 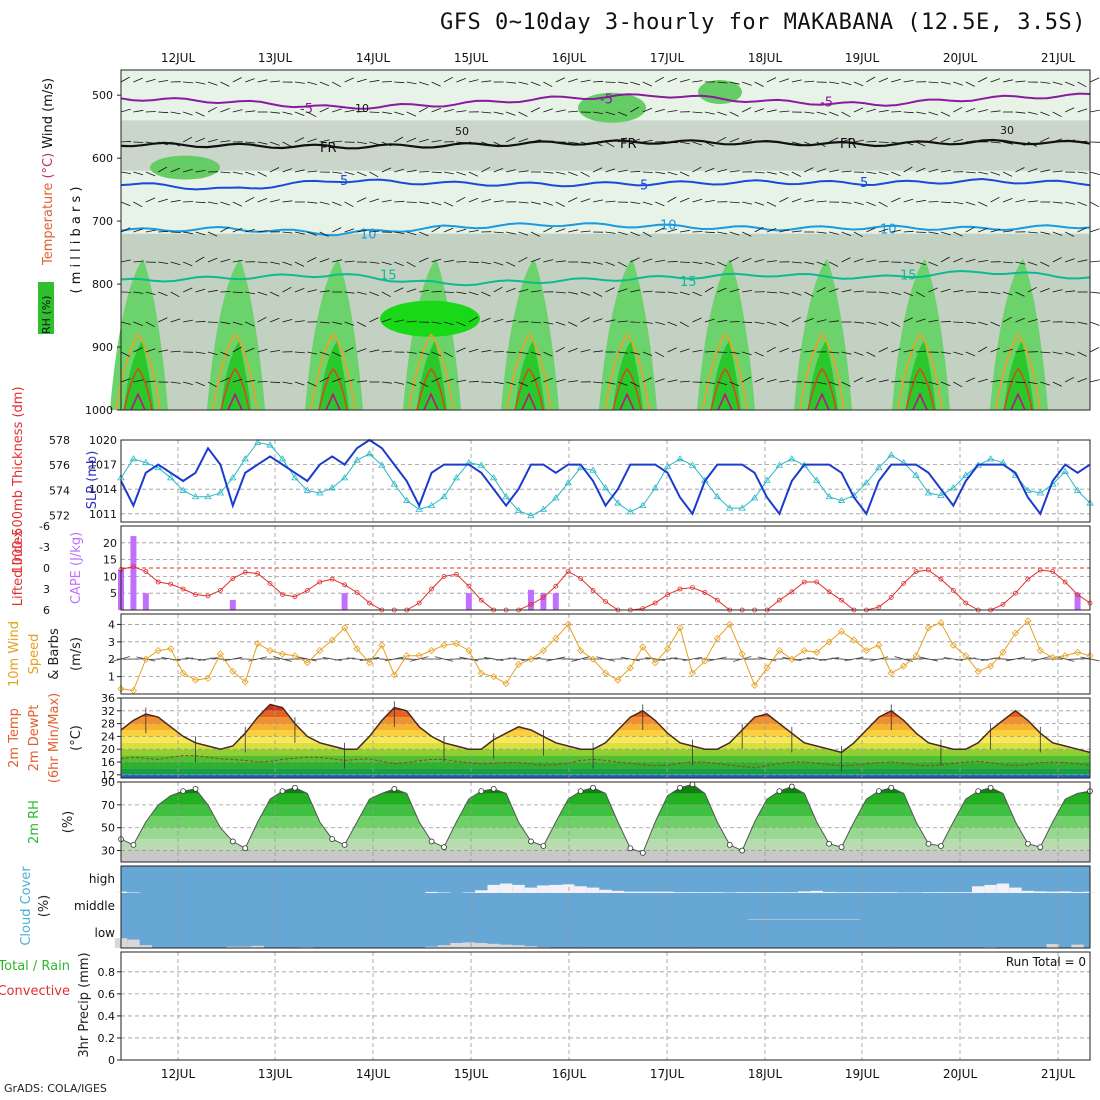 I want to click on tick-label: 6, so click(x=46, y=610).